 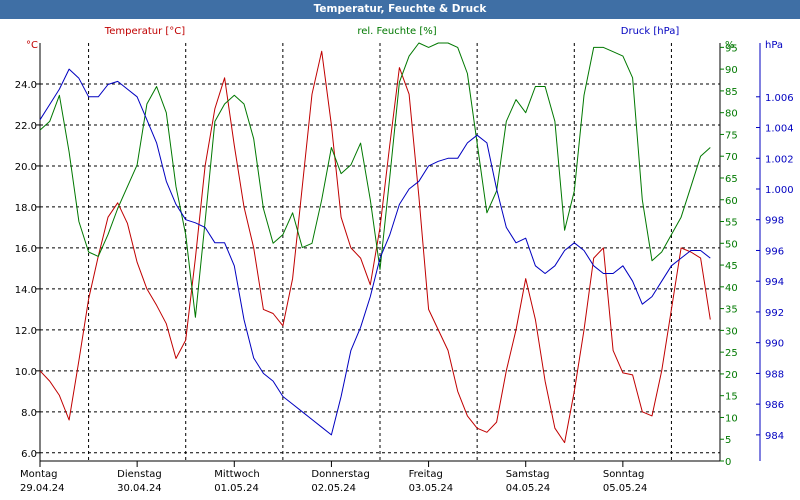 What do you see at coordinates (774, 374) in the screenshot?
I see `pressure-tick-label: 988` at bounding box center [774, 374].